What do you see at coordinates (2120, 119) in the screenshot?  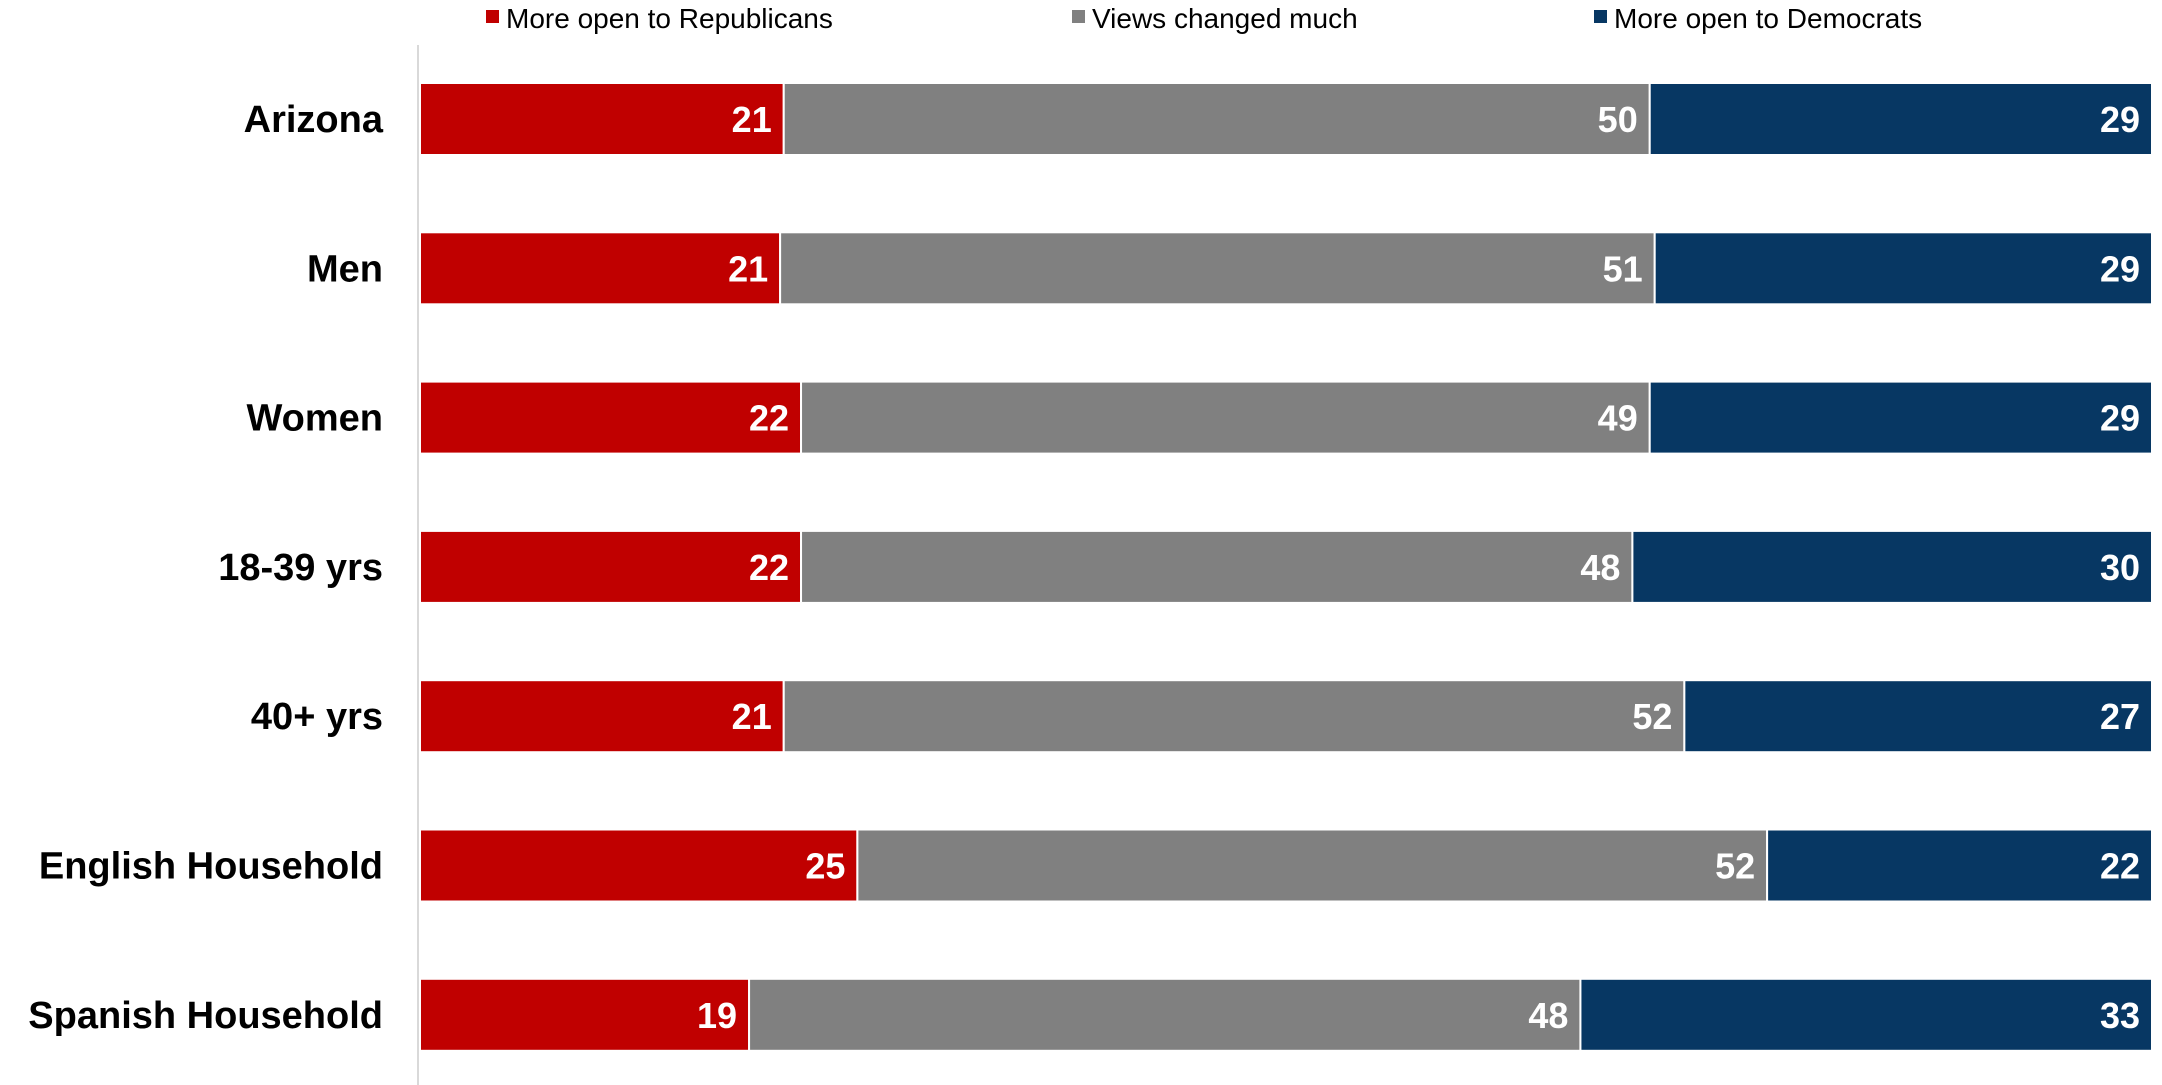 I see `data-label-arizona-more-open-to-democrats: 29` at bounding box center [2120, 119].